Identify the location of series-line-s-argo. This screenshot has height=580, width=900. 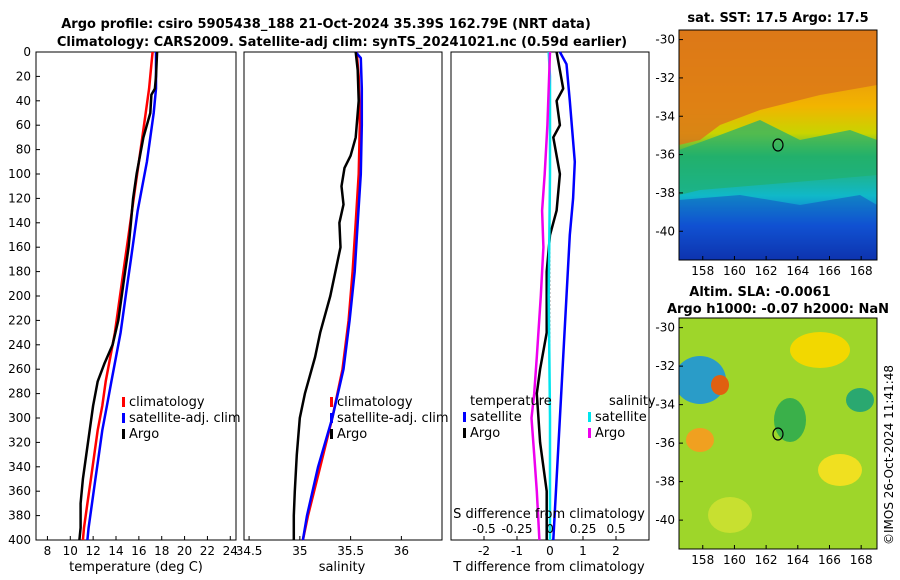
(541, 296).